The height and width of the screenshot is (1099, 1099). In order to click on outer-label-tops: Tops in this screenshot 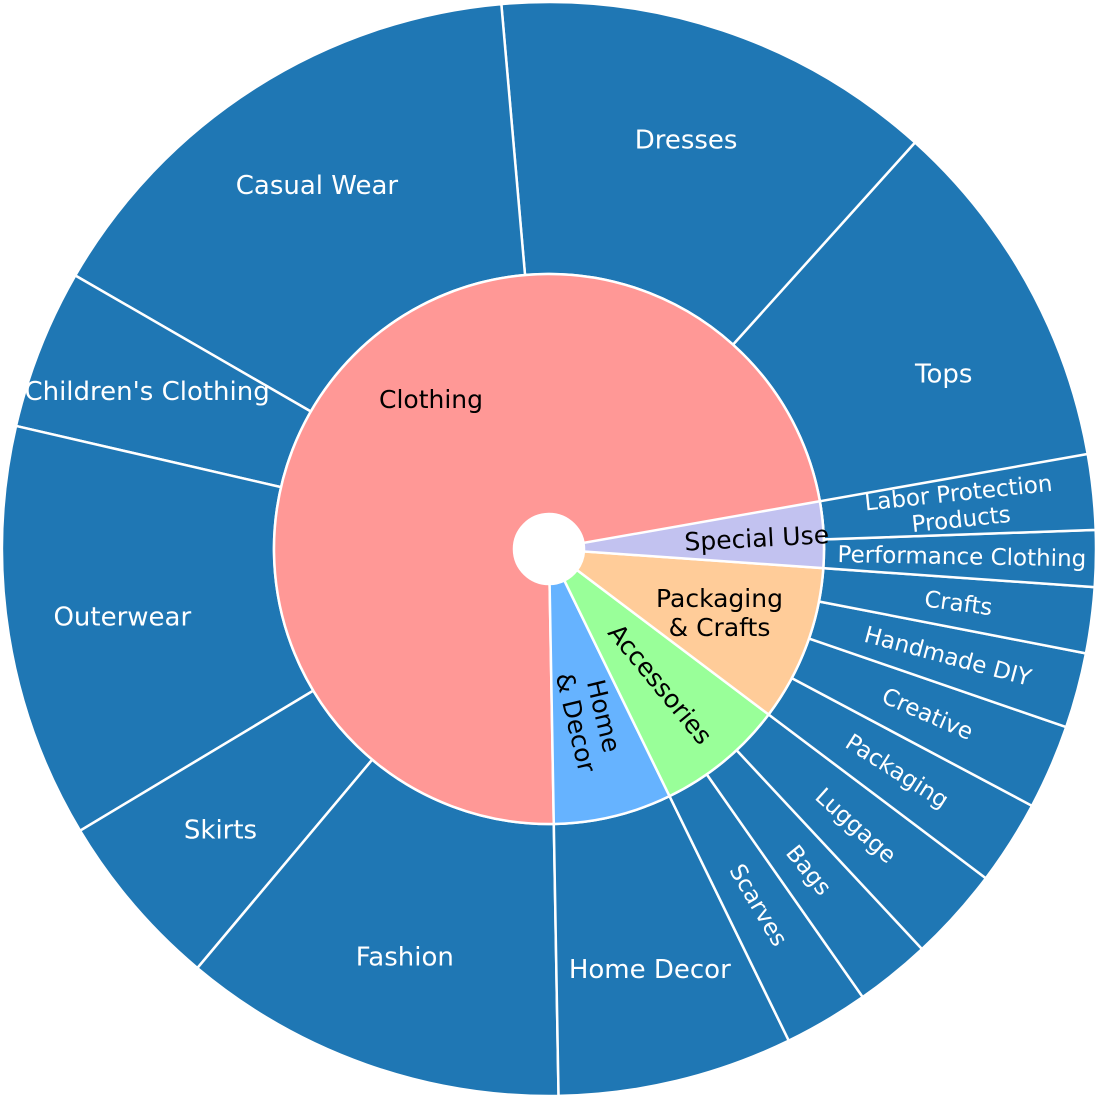, I will do `click(943, 374)`.